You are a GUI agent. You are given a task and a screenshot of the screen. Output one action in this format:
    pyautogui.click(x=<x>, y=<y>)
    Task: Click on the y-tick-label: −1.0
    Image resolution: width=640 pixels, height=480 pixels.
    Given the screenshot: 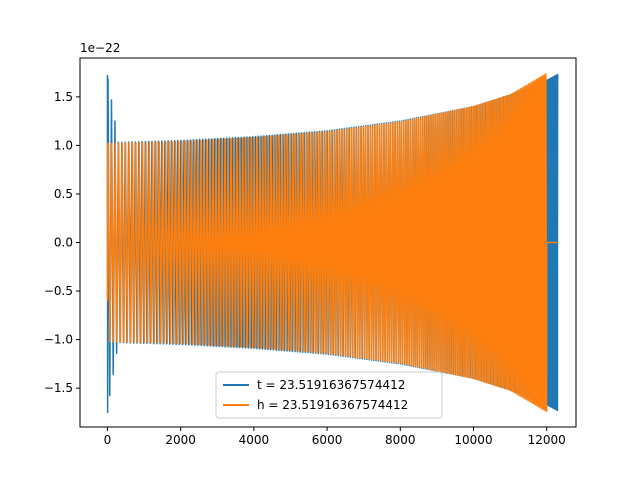 What is the action you would take?
    pyautogui.click(x=58, y=340)
    